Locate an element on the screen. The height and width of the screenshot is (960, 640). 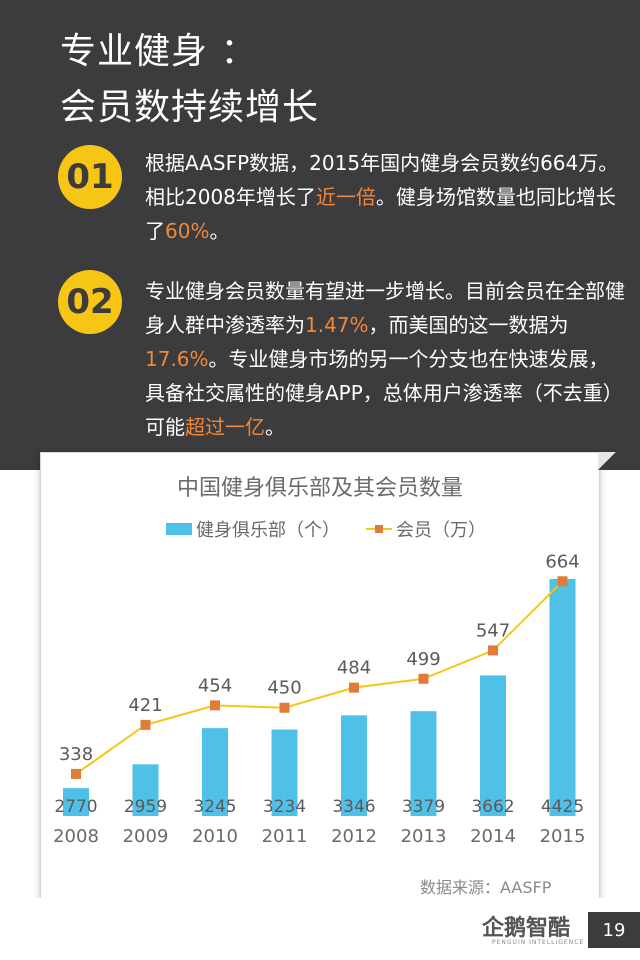
point-1-highlight: 60% is located at coordinates (187, 231).